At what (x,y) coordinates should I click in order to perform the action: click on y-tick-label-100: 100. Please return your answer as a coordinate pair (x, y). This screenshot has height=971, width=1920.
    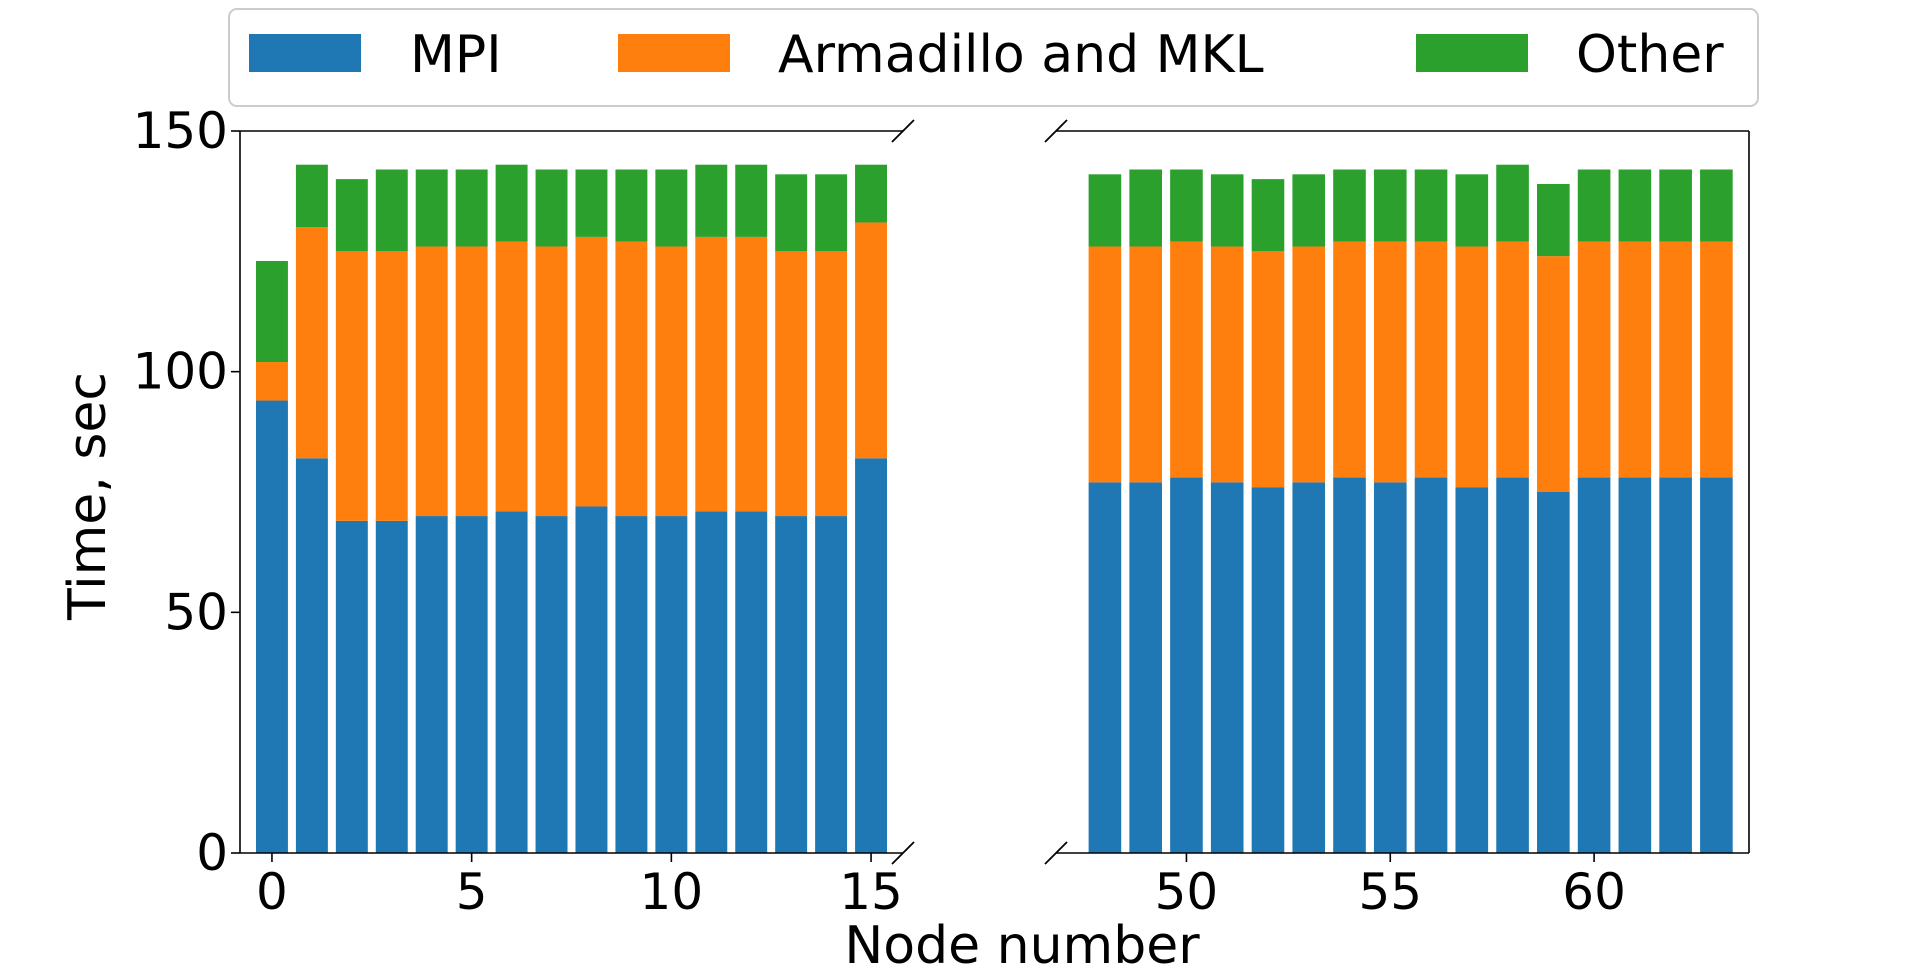
    Looking at the image, I should click on (180, 372).